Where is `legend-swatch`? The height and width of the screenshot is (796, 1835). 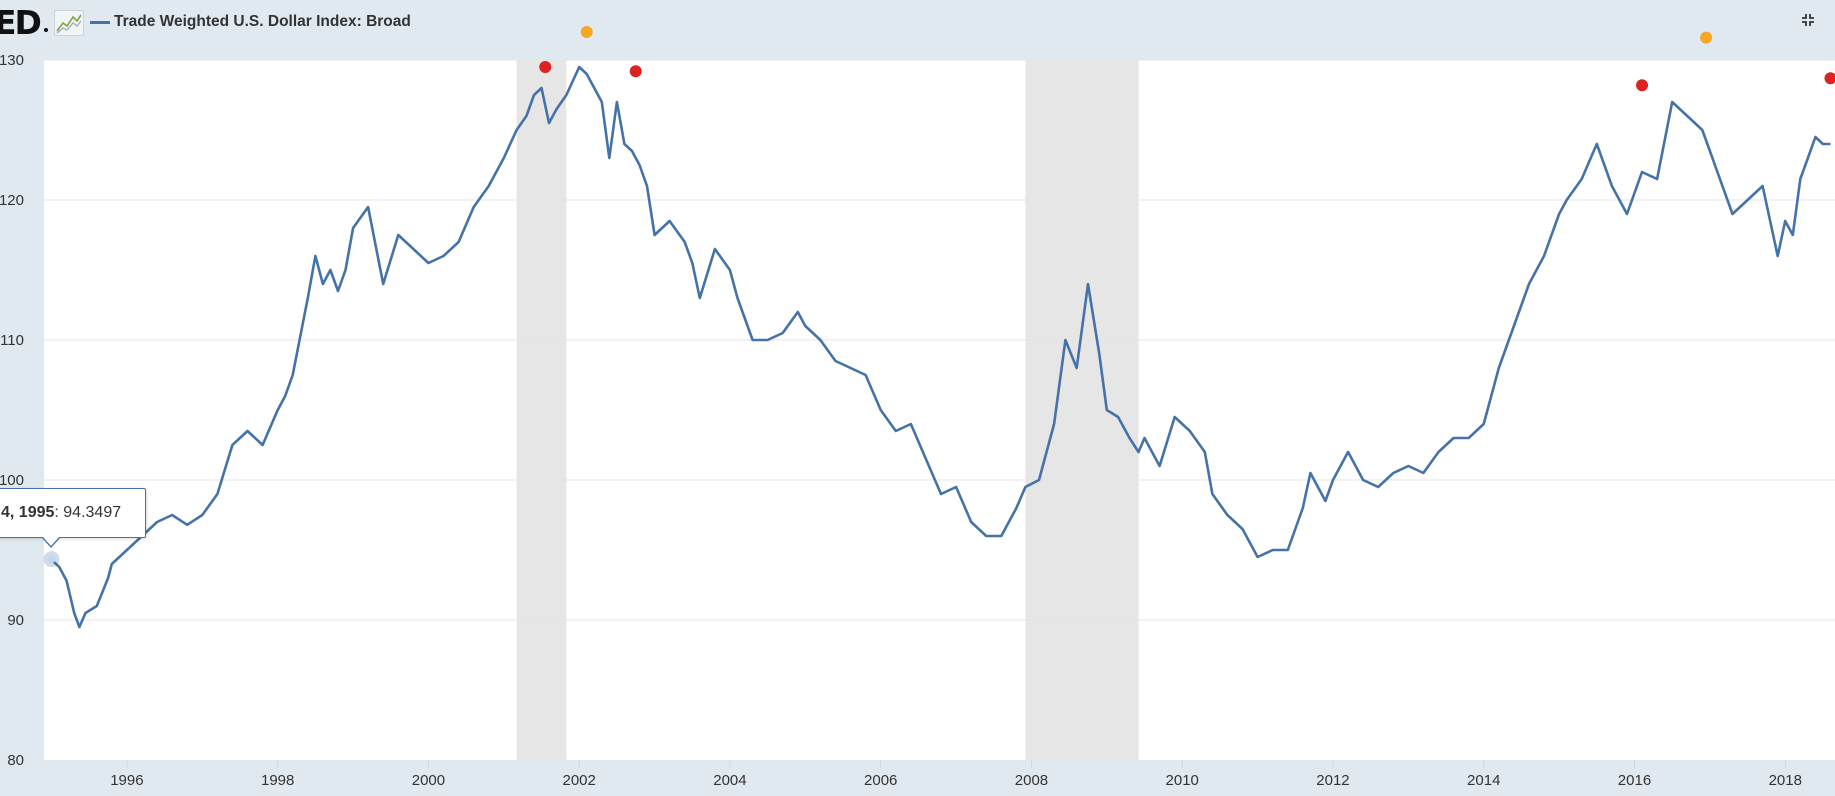 legend-swatch is located at coordinates (100, 22).